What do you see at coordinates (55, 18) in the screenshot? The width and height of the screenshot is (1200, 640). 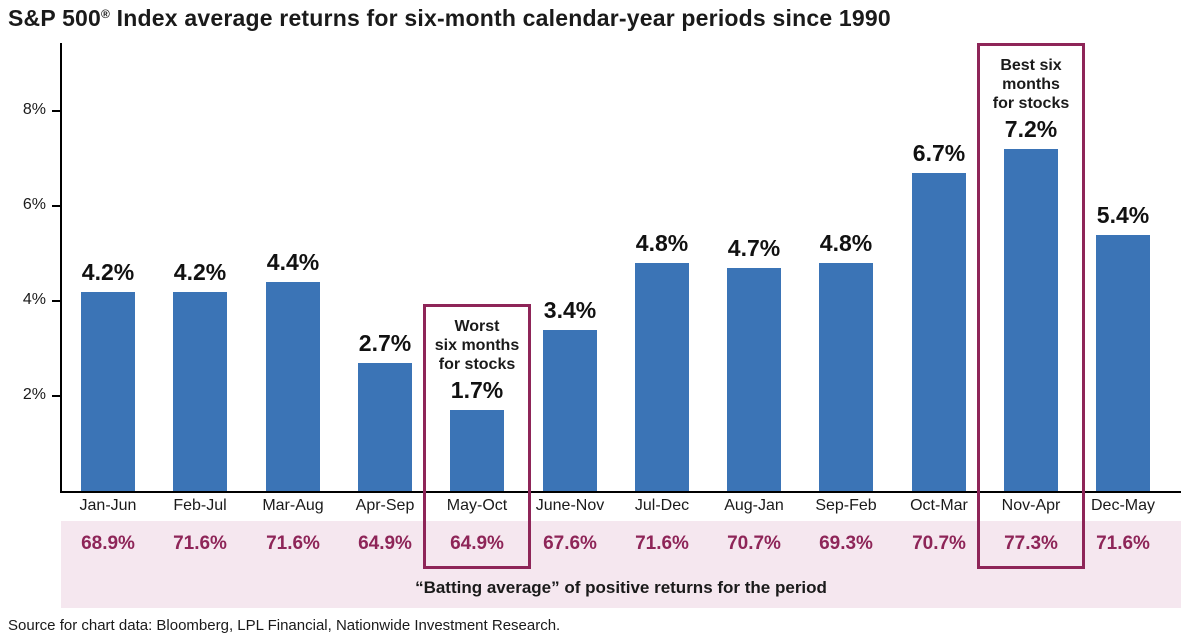 I see `chart-title-prefix: S&P 500` at bounding box center [55, 18].